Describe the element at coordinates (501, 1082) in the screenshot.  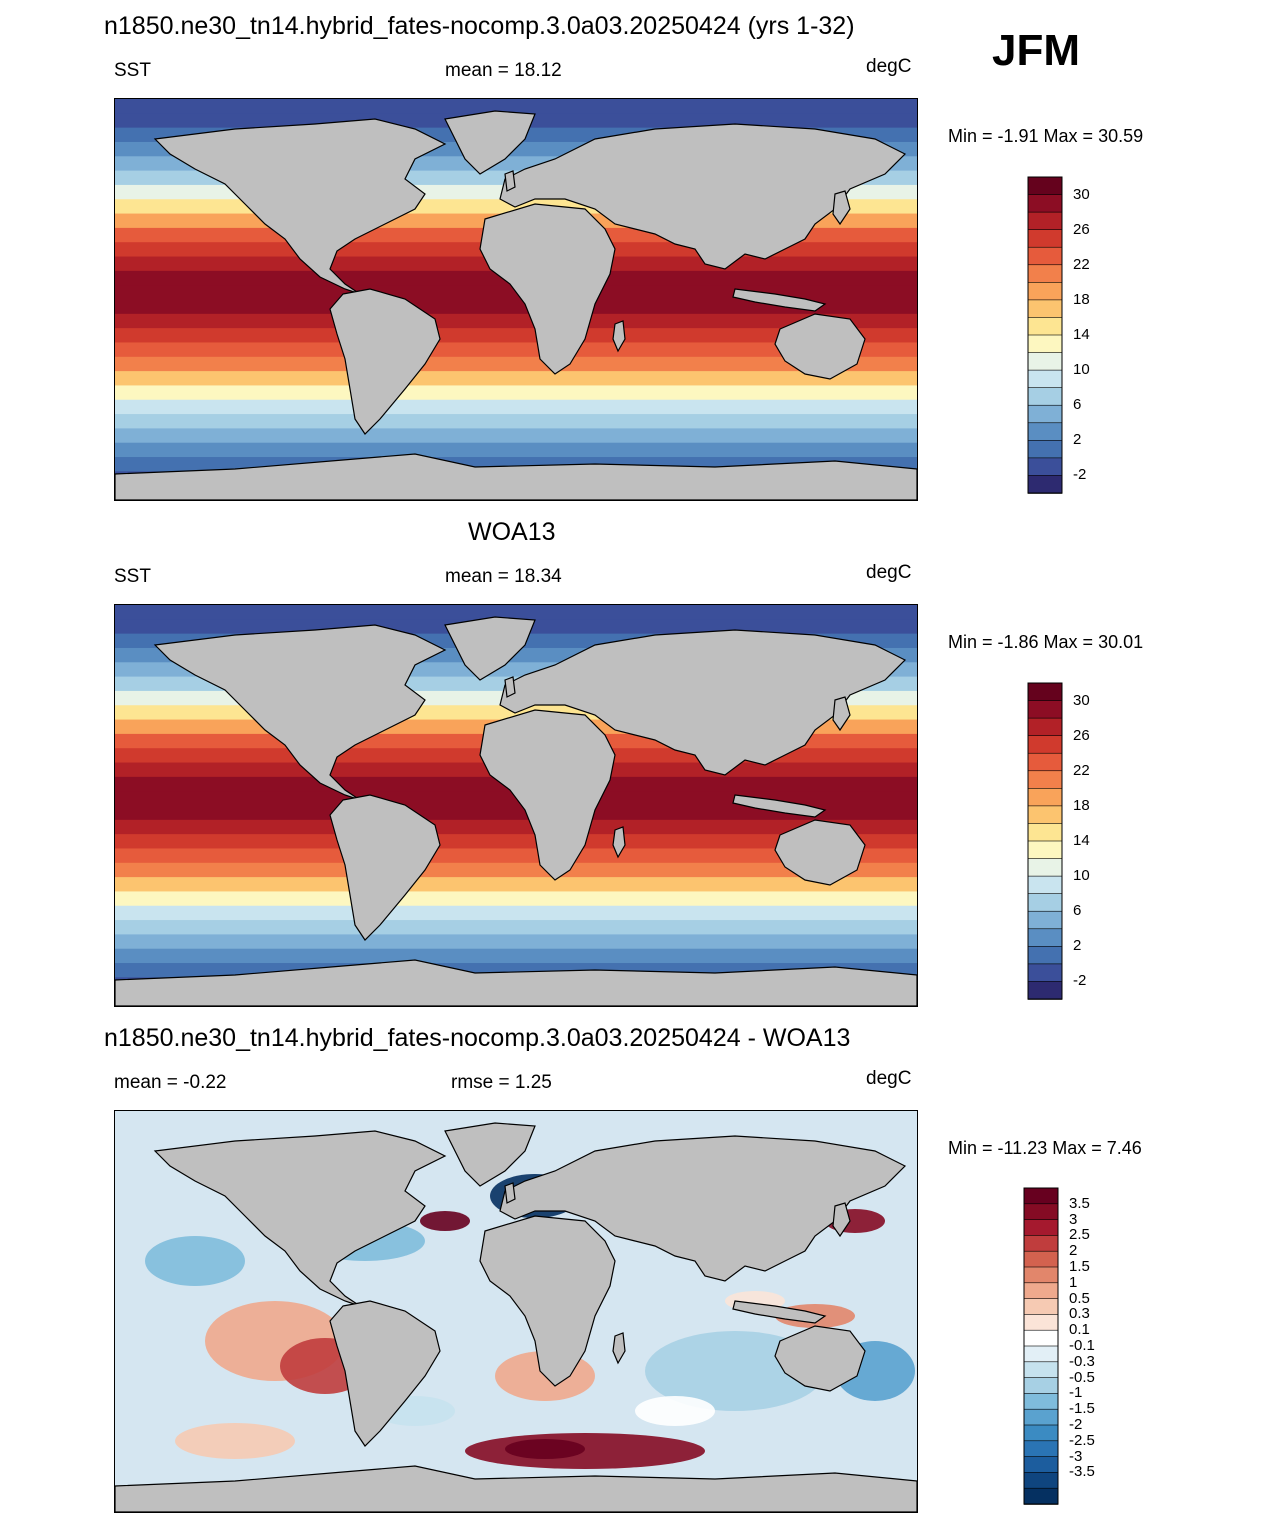
I see `panel3-rmse: rmse = 1.25` at that location.